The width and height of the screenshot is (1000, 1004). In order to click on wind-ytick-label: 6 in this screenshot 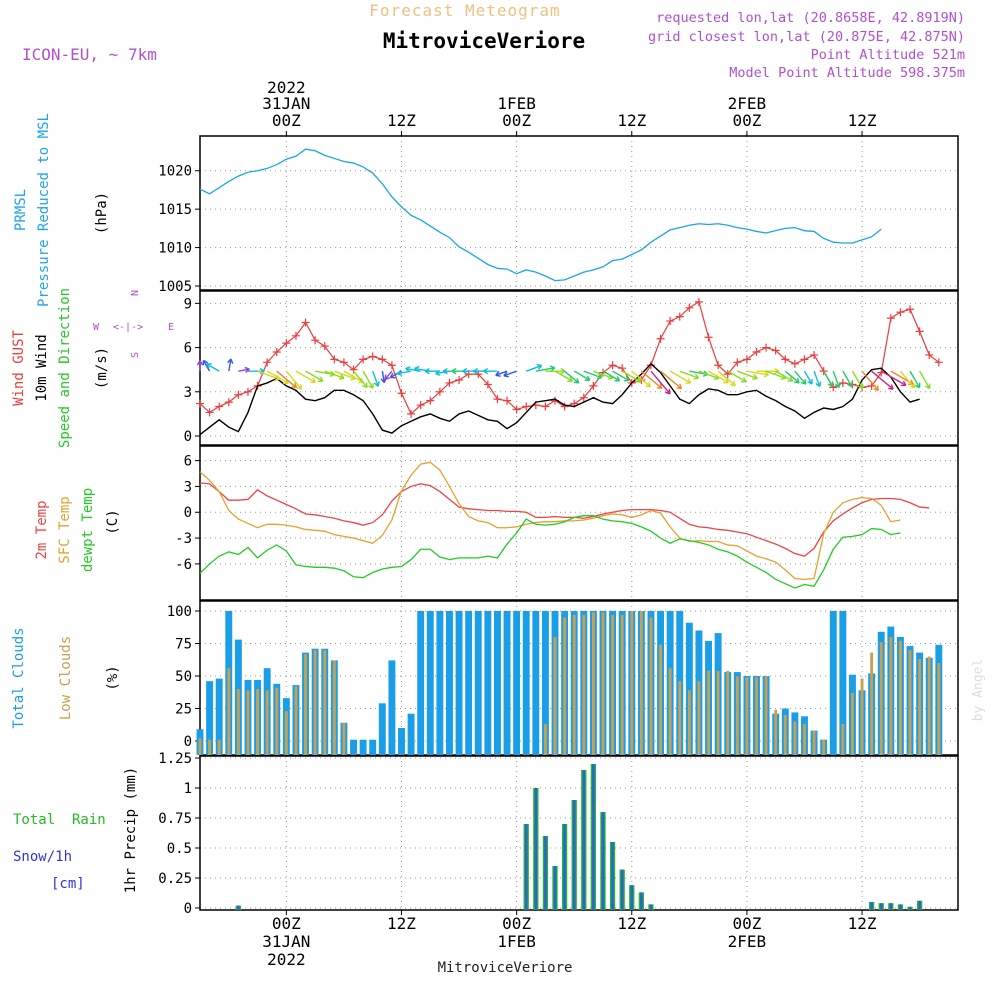, I will do `click(188, 349)`.